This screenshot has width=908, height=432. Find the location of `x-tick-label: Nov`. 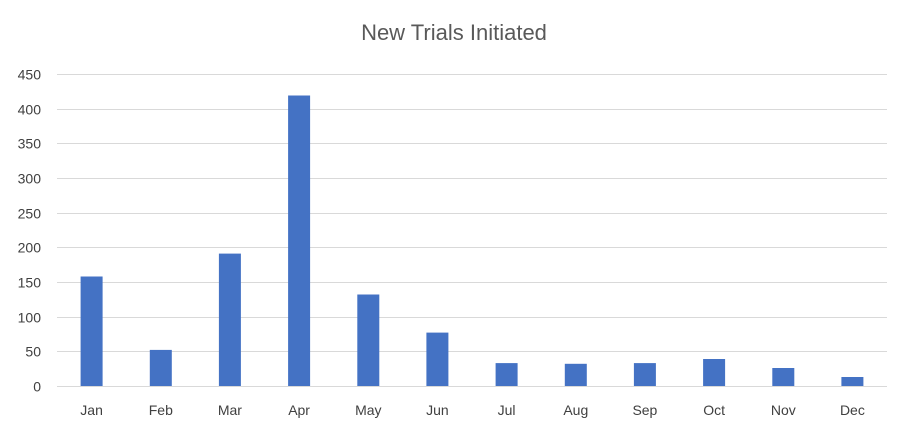

x-tick-label: Nov is located at coordinates (783, 410).